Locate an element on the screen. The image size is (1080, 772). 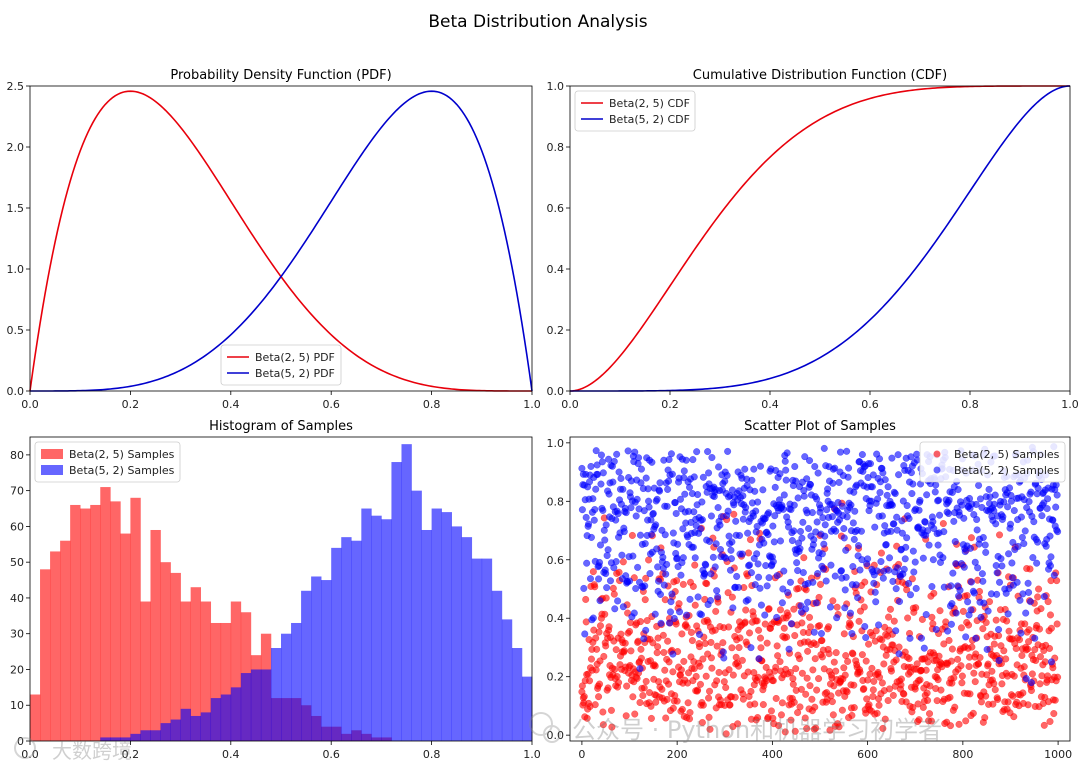
y-tick-label: 0.4 is located at coordinates (556, 618).